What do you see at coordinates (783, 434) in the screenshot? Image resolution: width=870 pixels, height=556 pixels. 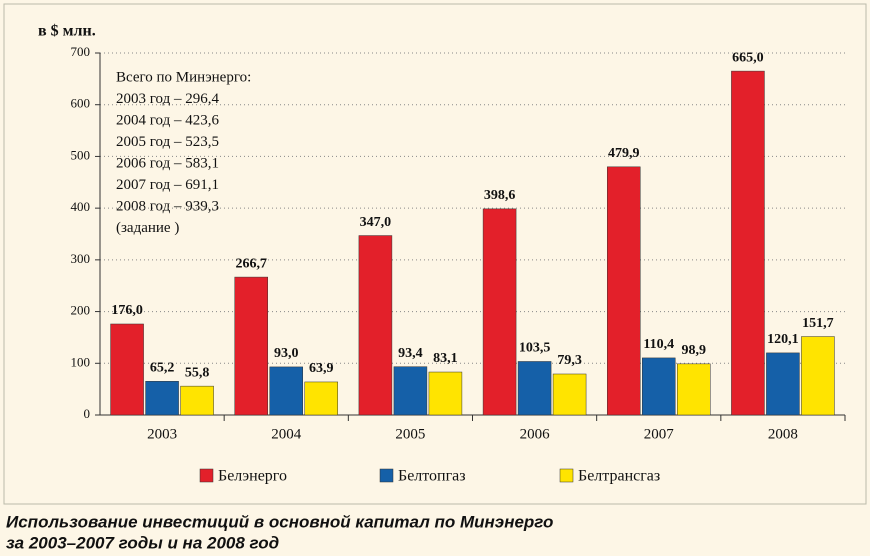 I see `x-tick-label: 2008` at bounding box center [783, 434].